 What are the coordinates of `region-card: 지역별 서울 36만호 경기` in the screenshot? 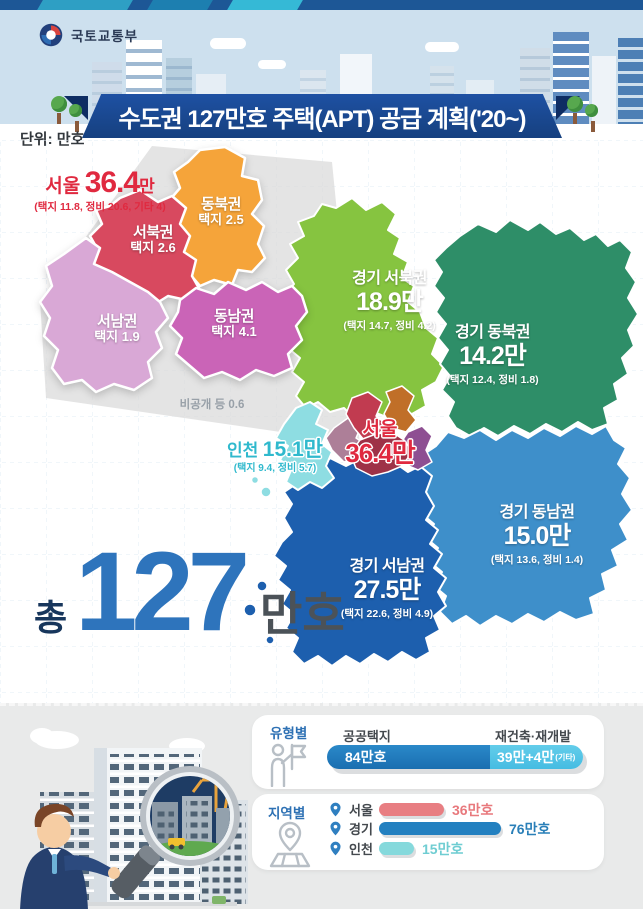 It's located at (428, 832).